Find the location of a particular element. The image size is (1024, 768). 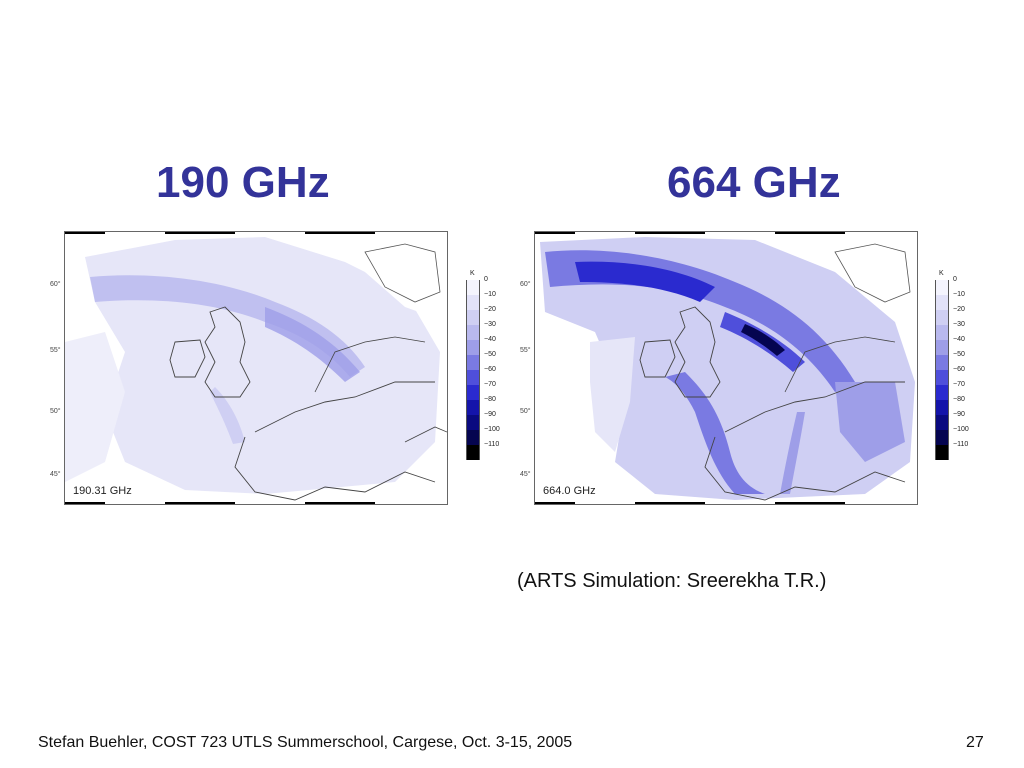

colorbar-190ghz: K 0 −10 −20 −30 −40 −50 −60 −70 −80 −90 −100 −110 is located at coordinates (486, 365).